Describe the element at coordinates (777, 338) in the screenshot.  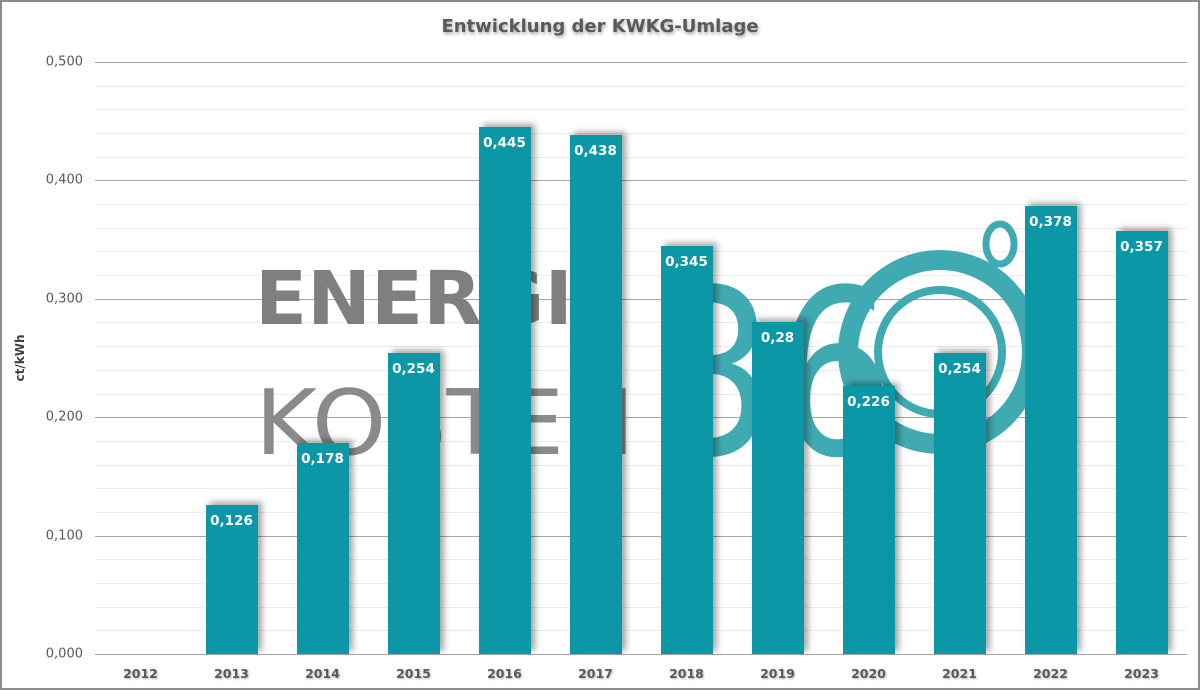
I see `bar-value-label: 0,28` at that location.